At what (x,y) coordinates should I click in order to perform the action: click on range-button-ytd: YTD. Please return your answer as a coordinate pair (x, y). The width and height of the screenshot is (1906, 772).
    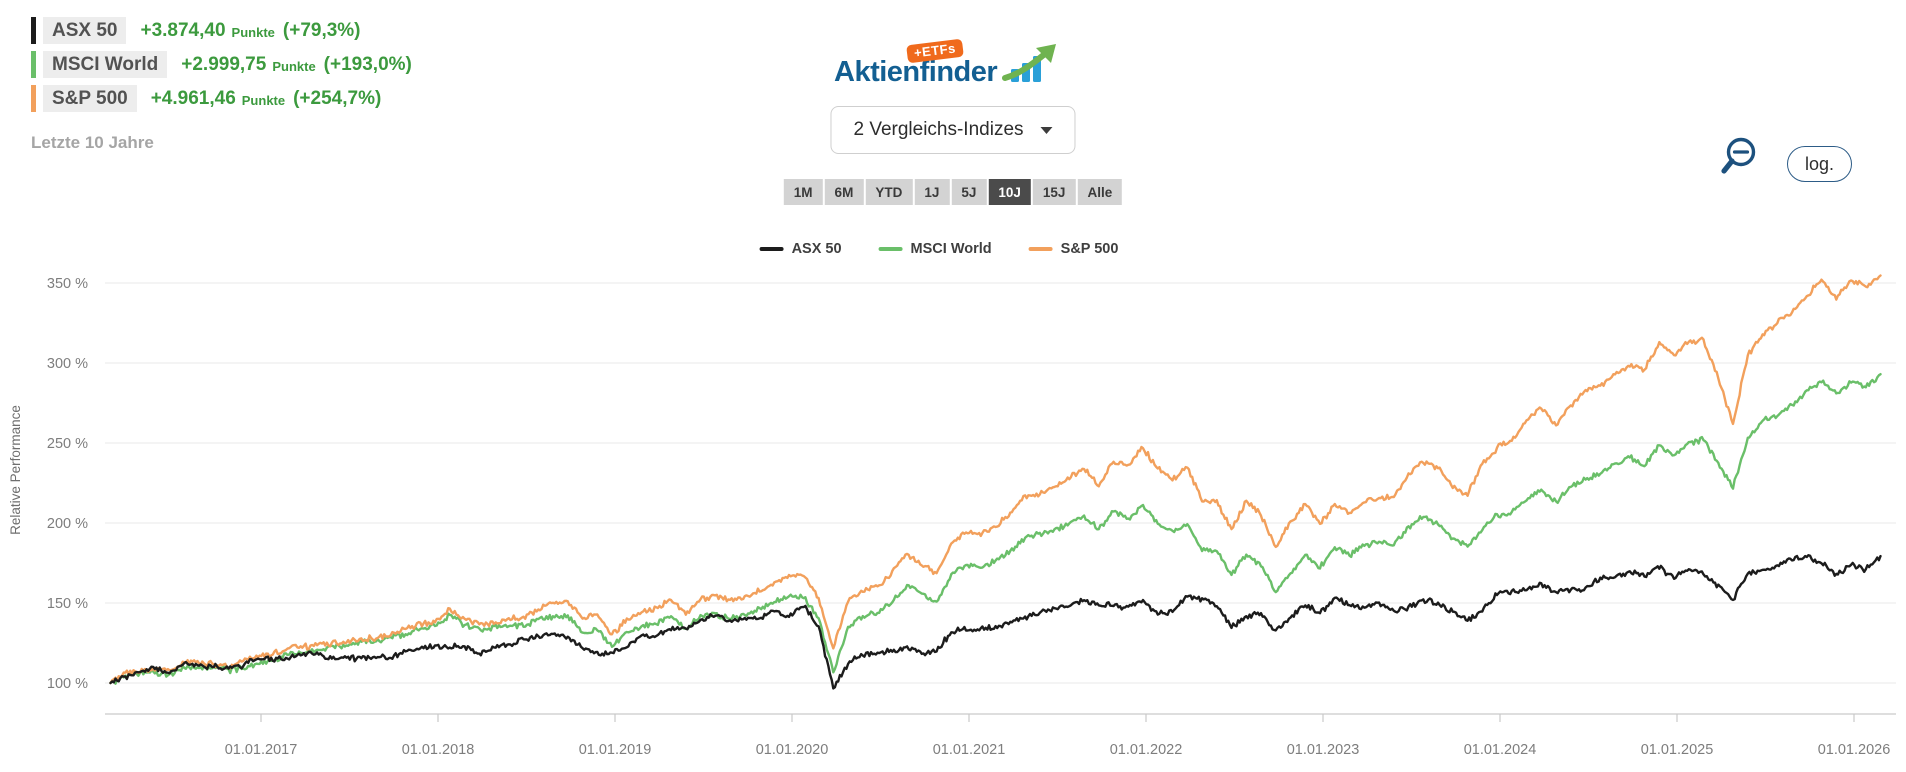
    Looking at the image, I should click on (889, 192).